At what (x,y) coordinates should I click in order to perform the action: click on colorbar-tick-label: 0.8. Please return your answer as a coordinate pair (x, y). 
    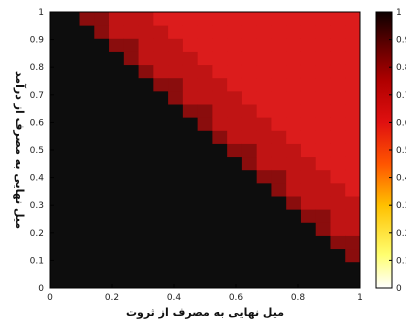
    Looking at the image, I should click on (401, 68).